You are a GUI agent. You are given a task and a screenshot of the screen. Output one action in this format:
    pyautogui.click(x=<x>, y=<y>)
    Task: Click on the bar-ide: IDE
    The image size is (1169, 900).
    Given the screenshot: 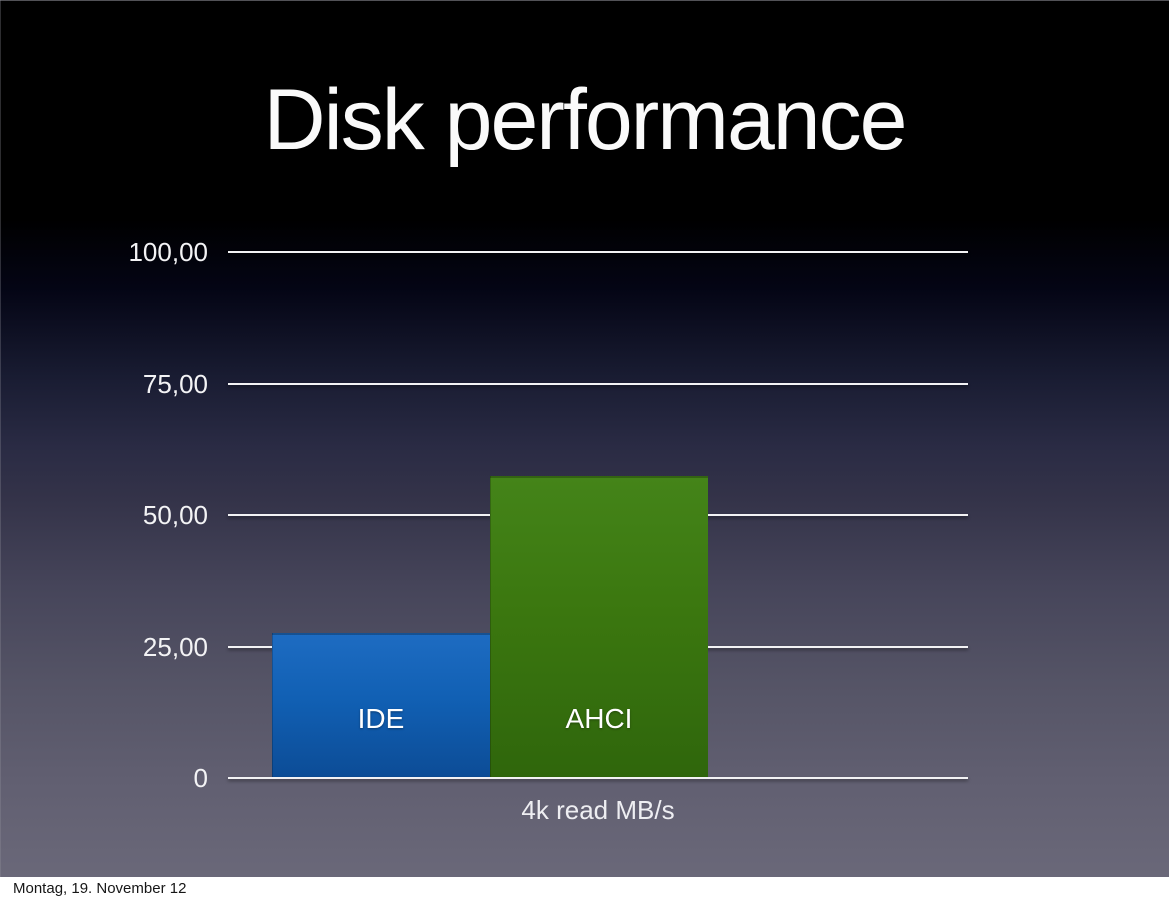 What is the action you would take?
    pyautogui.click(x=381, y=705)
    